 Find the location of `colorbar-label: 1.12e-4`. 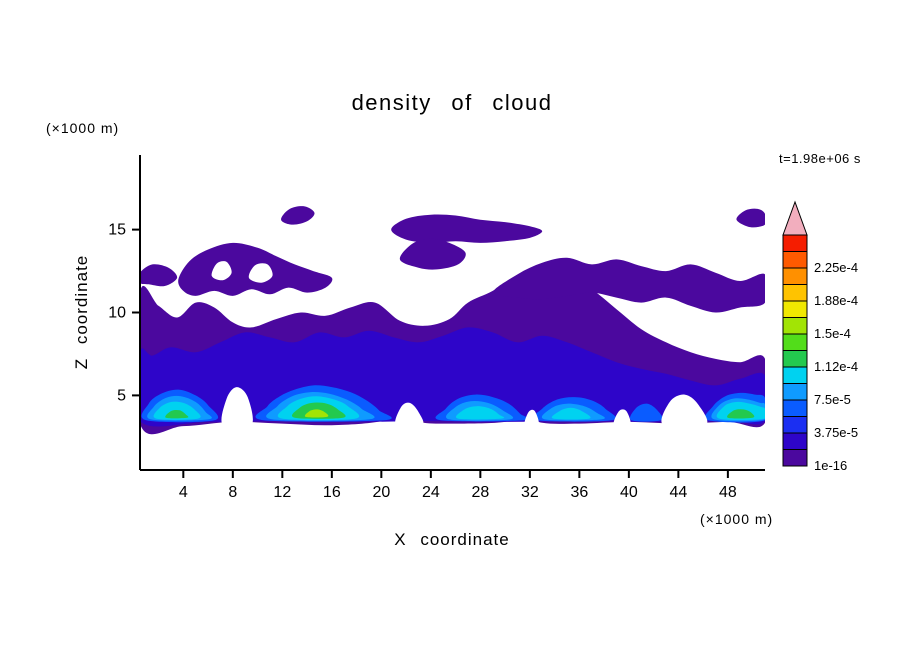

colorbar-label: 1.12e-4 is located at coordinates (836, 366).